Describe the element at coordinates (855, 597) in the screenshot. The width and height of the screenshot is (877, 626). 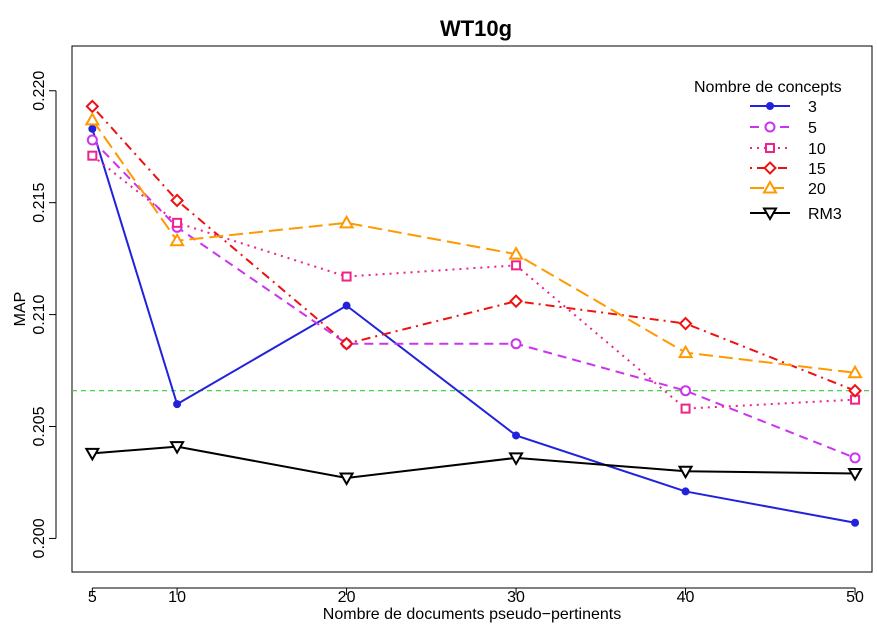
I see `x-tick-label: 50` at that location.